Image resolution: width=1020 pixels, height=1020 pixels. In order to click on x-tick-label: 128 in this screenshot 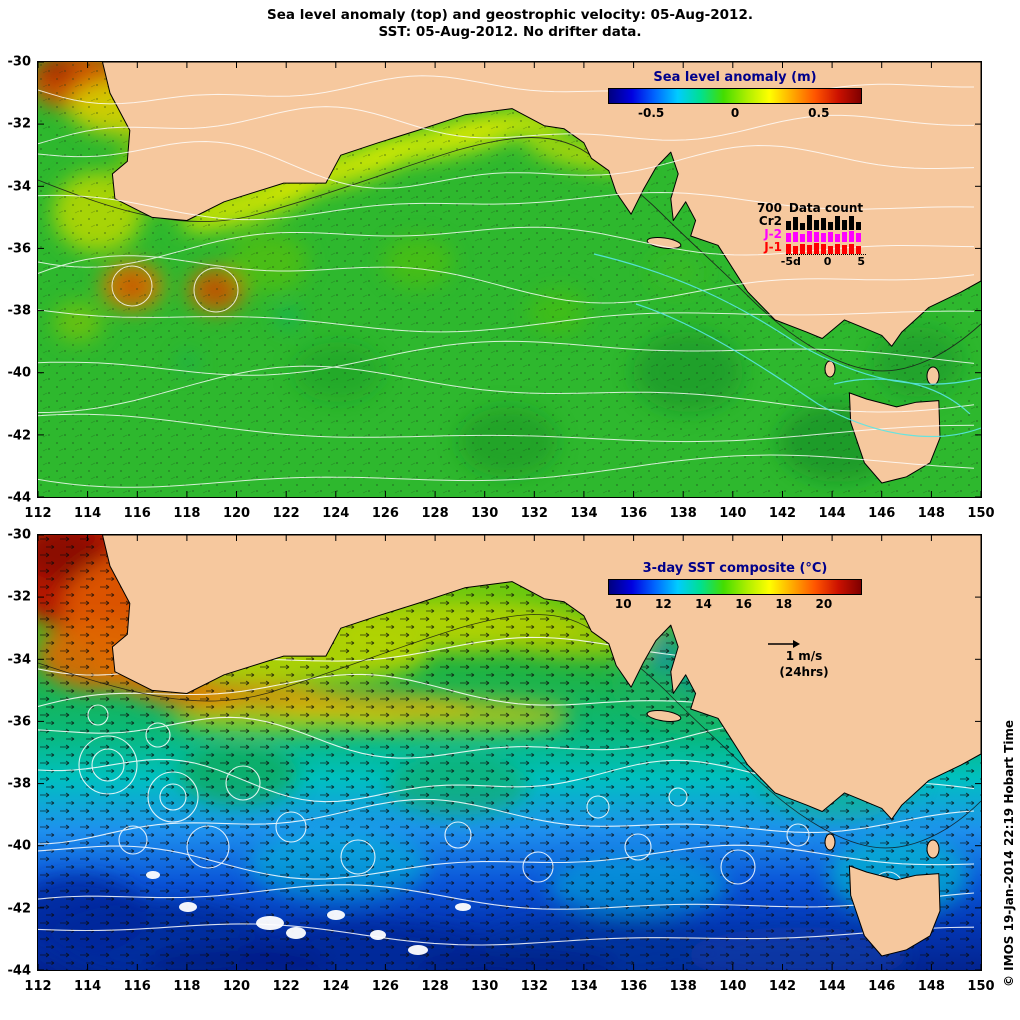, I will do `click(435, 513)`.